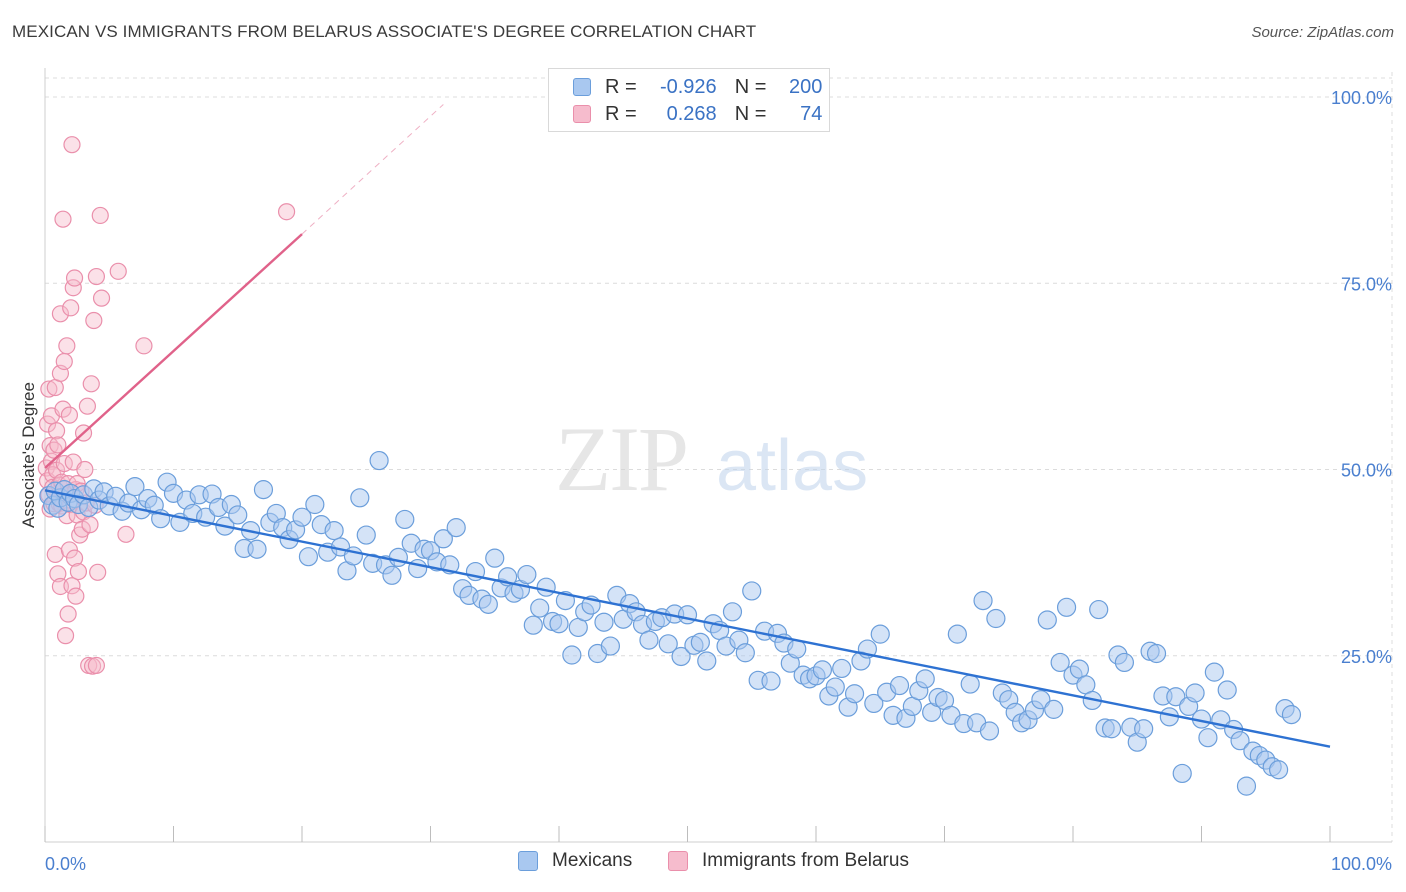 Image resolution: width=1406 pixels, height=892 pixels. I want to click on legend-row-mexicans: R = -0.926 N = 200, so click(697, 87).